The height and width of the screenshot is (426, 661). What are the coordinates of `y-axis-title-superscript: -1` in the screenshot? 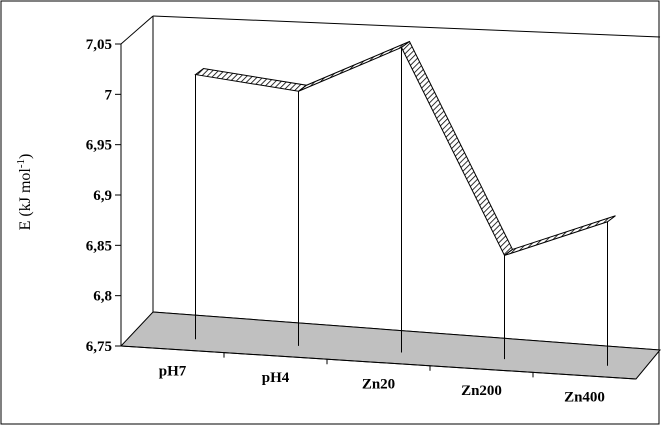 It's located at (21, 163).